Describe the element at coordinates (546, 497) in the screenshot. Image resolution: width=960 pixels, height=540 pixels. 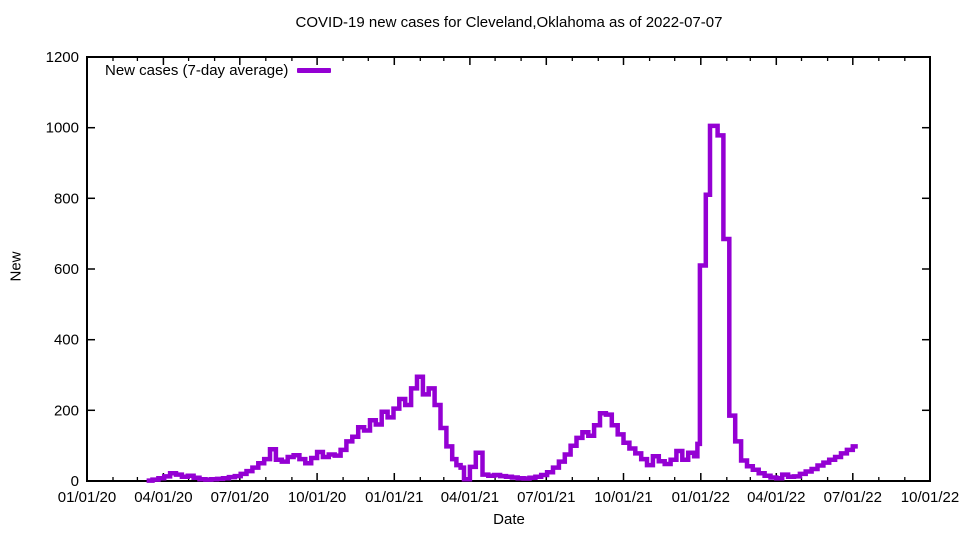
I see `x-tick-label: 07/01/21` at that location.